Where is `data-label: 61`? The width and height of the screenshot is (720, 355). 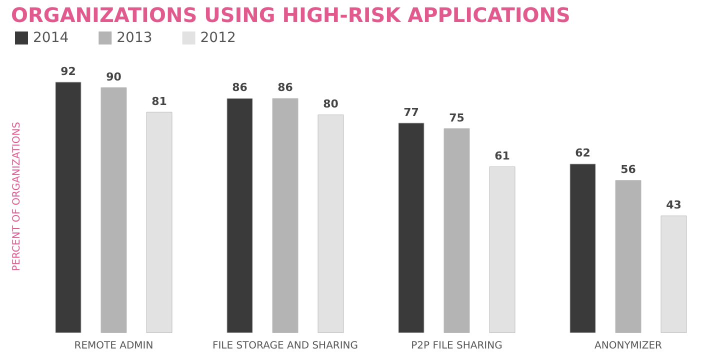
data-label: 61 is located at coordinates (502, 155).